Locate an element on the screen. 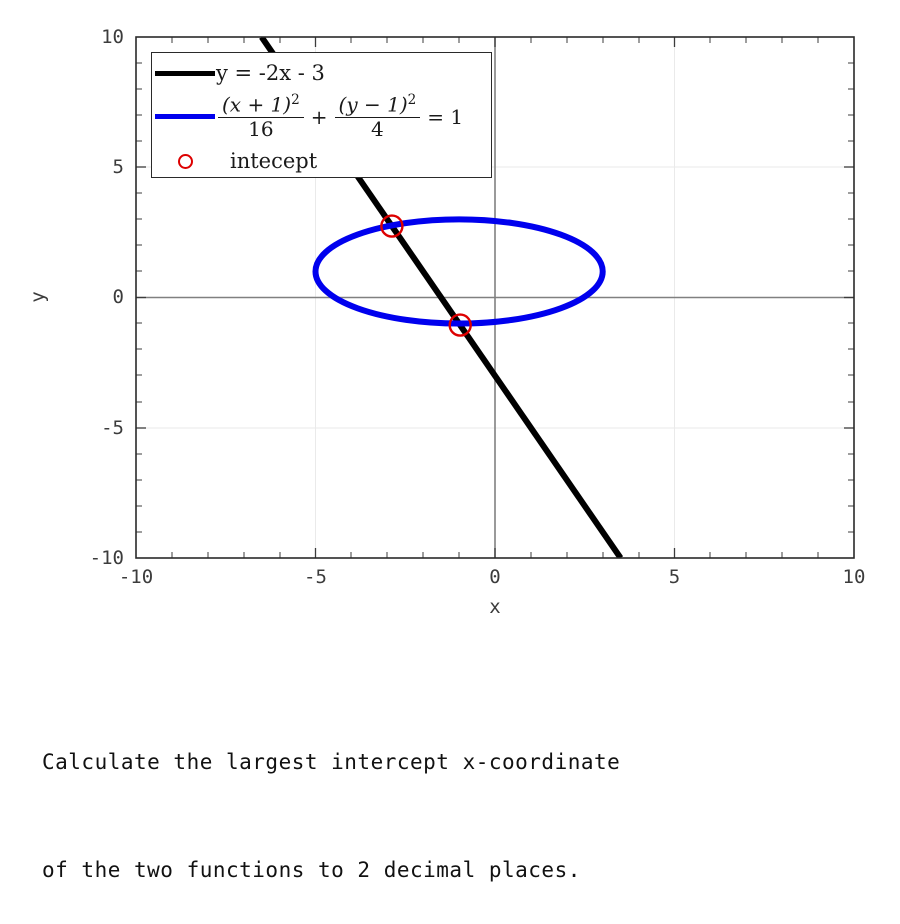  x-tick-label: -5 is located at coordinates (315, 577).